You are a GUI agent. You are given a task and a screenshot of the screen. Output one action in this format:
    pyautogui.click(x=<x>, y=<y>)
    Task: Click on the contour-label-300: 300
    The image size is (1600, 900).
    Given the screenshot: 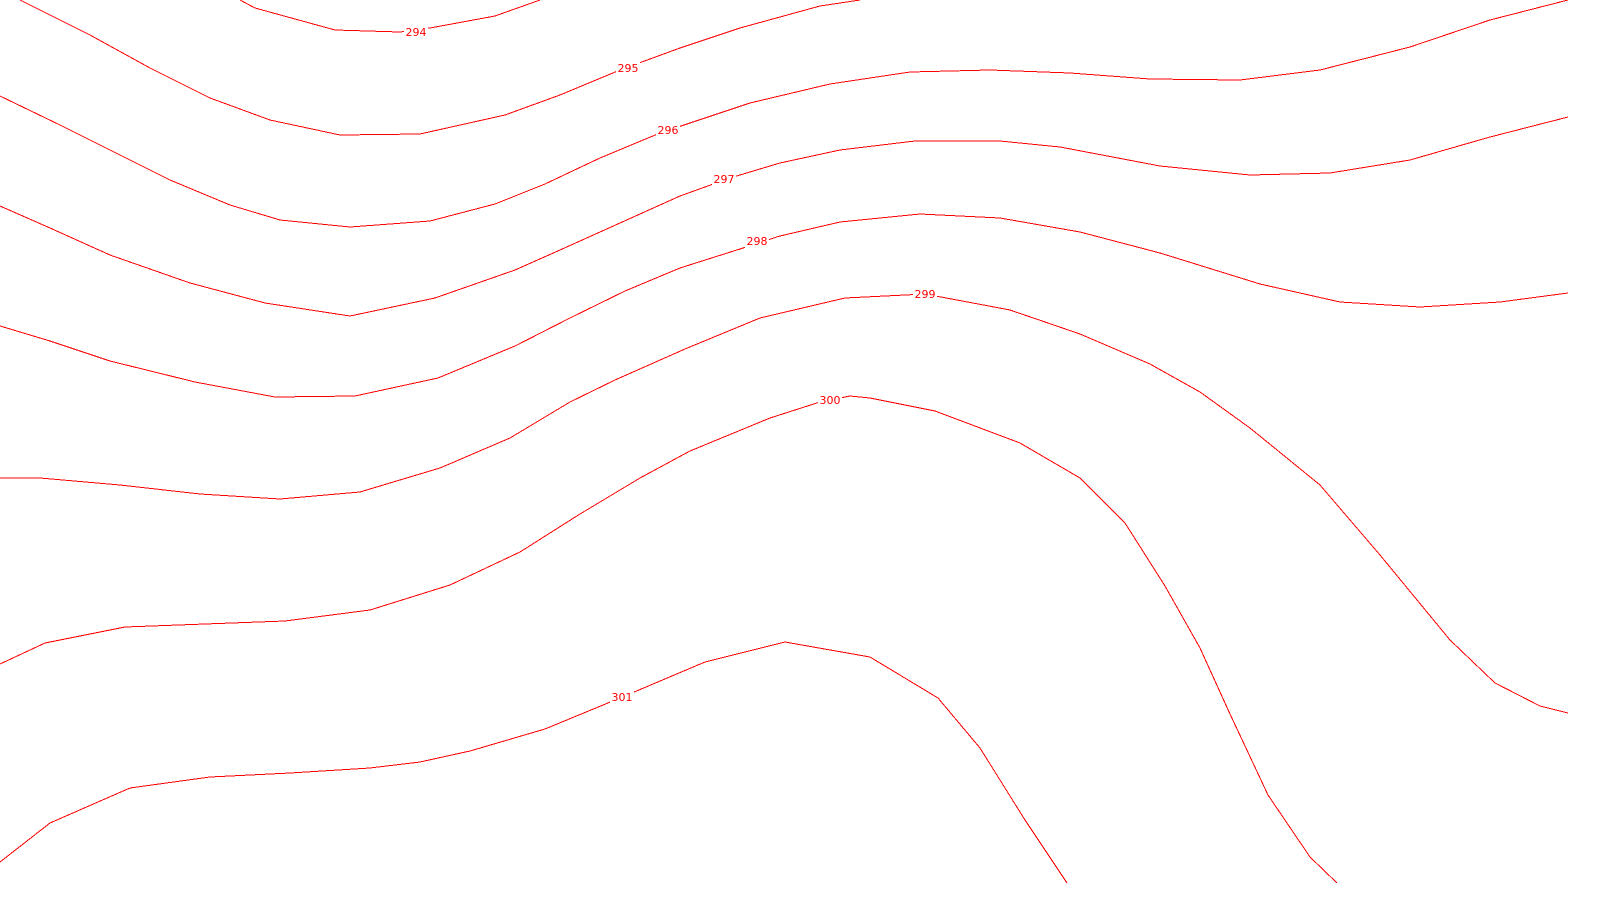 What is the action you would take?
    pyautogui.click(x=830, y=400)
    